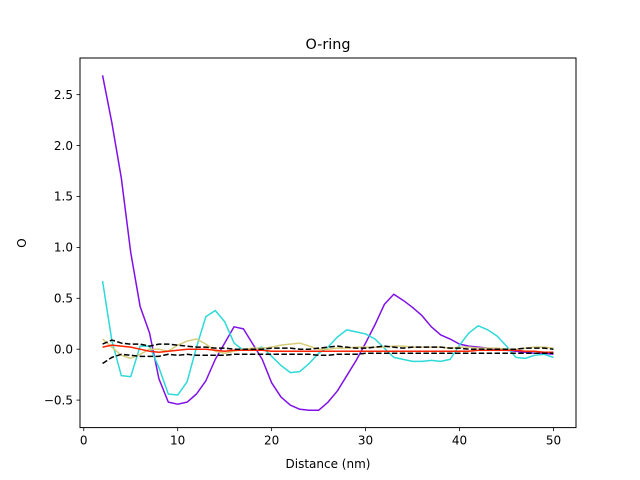  What do you see at coordinates (58, 400) in the screenshot?
I see `y-tick-label: −0.5` at bounding box center [58, 400].